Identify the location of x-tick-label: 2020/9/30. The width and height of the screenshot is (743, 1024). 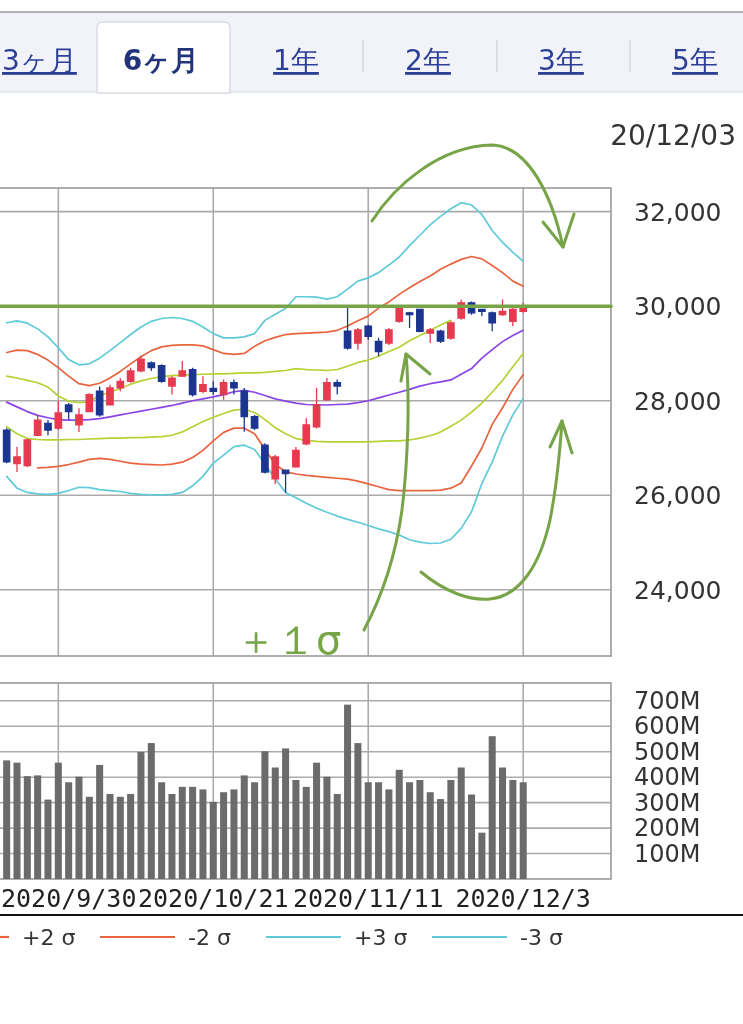
(68, 898).